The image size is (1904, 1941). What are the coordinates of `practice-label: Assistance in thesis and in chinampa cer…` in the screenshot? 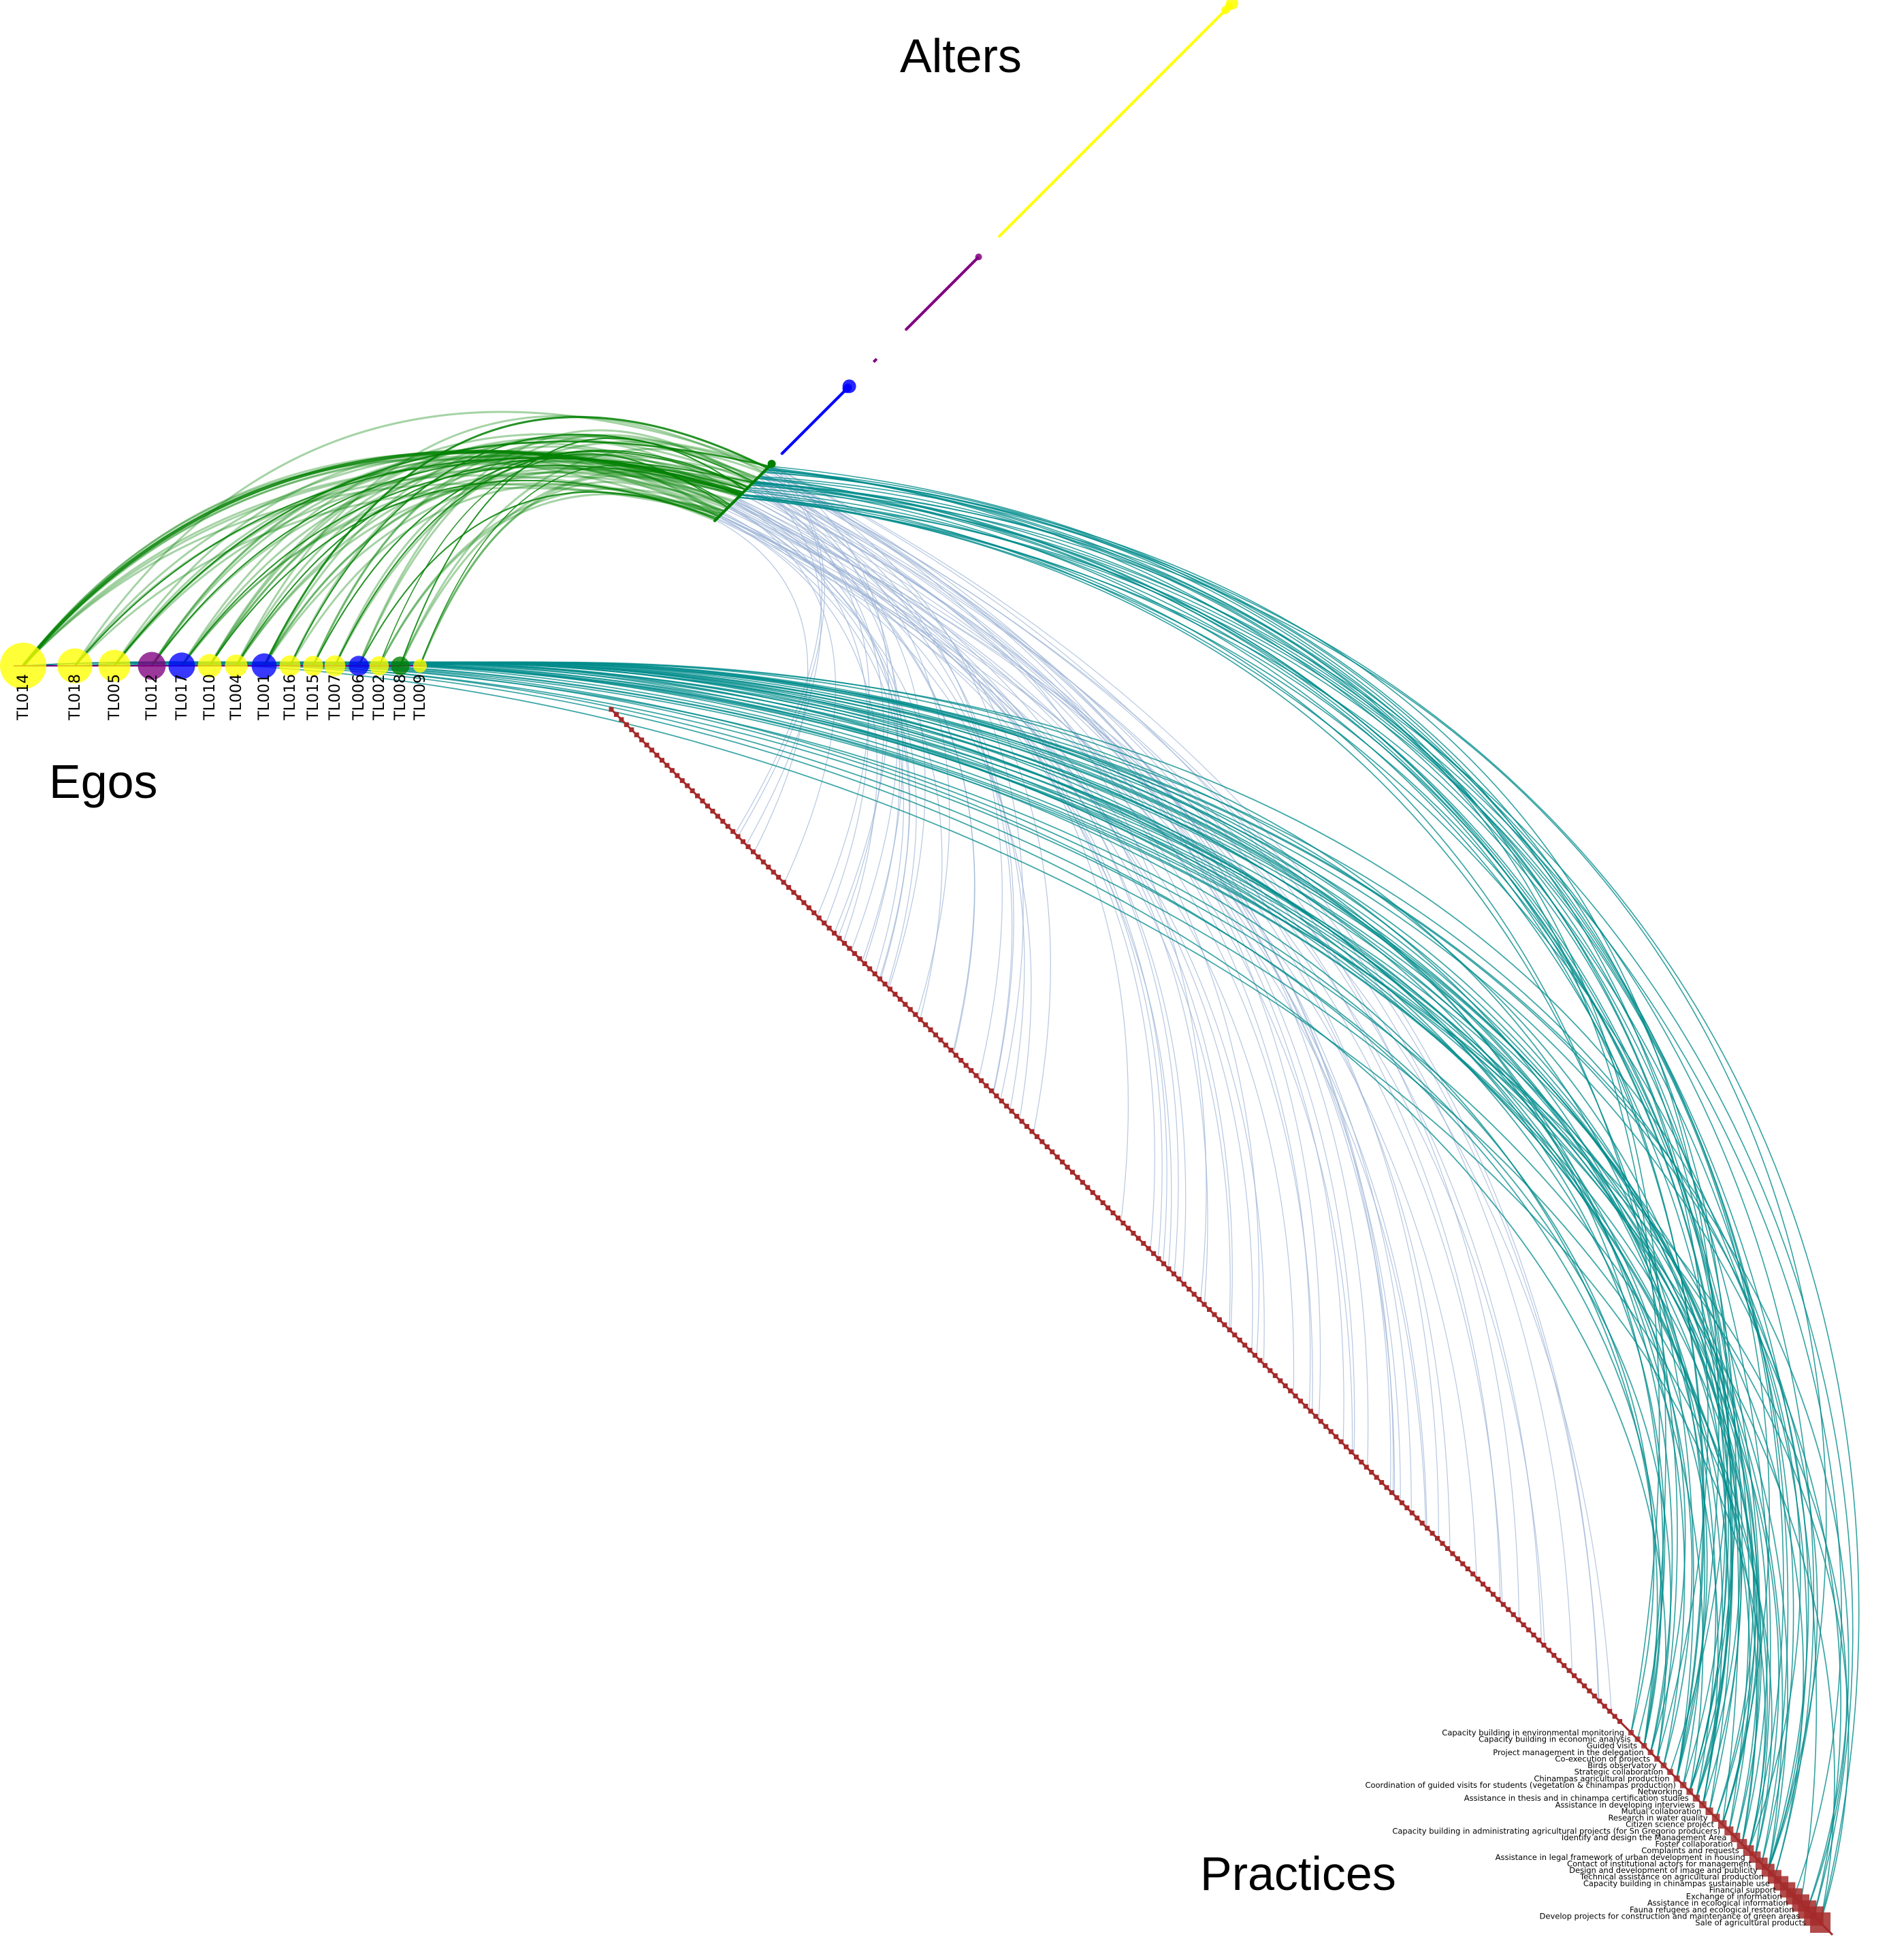 It's located at (1577, 1798).